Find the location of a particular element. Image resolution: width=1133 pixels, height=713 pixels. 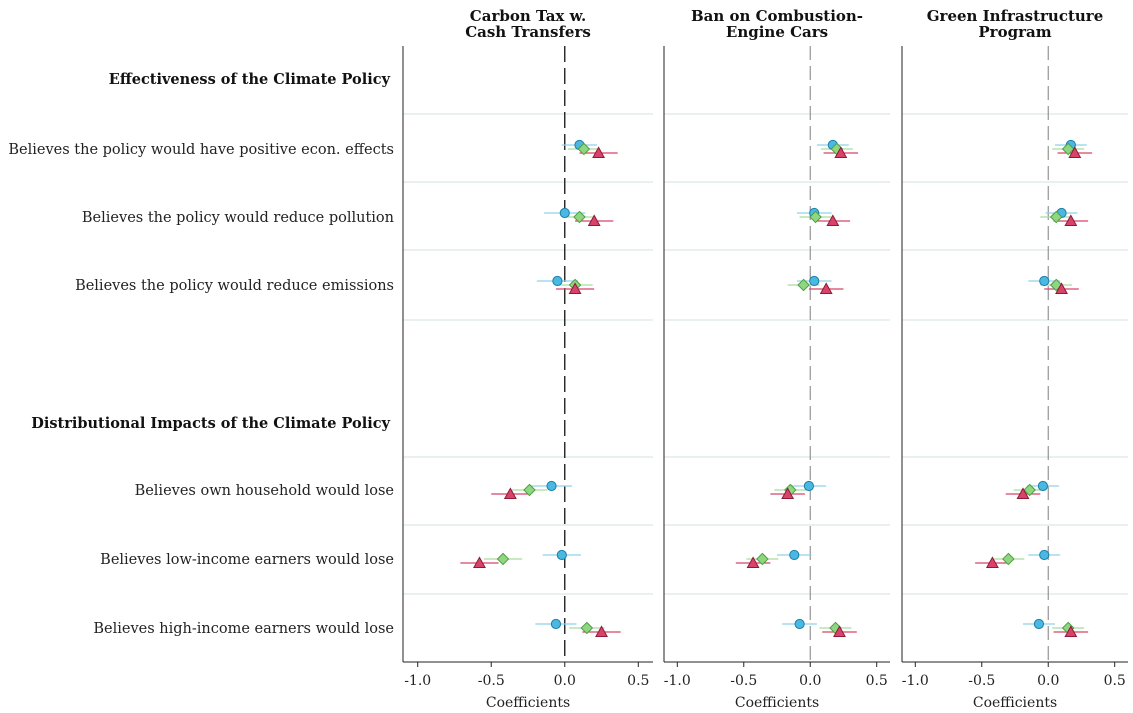

panel-title: Green Infrastructure is located at coordinates (1015, 16).